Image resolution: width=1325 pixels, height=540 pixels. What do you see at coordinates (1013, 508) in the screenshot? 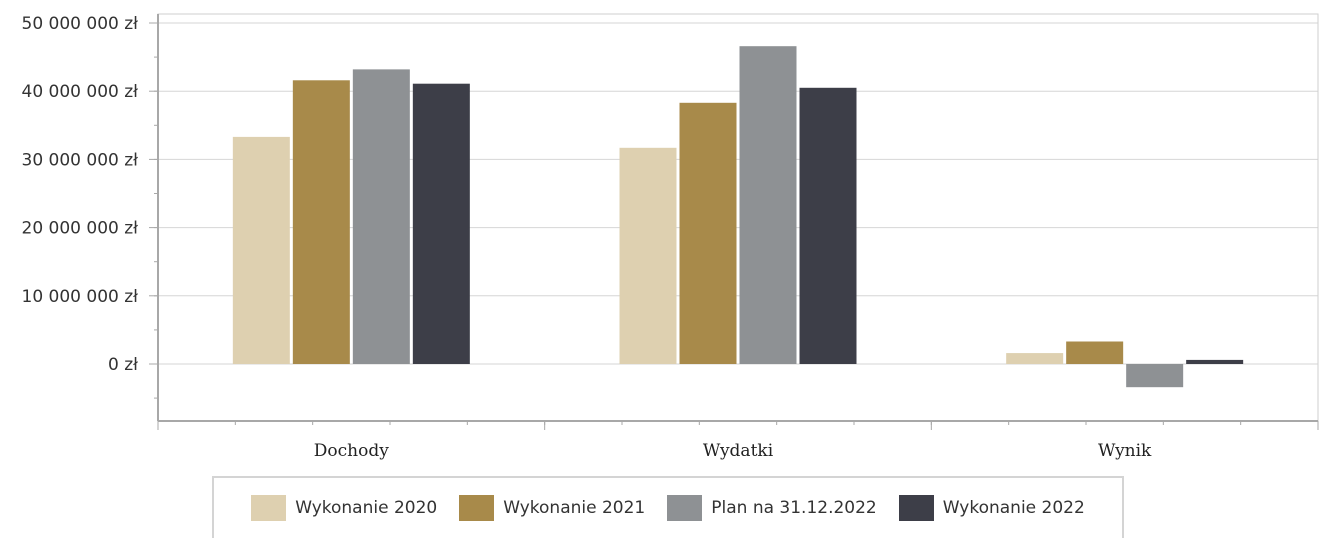
I see `legend-label: Wykonanie 2022` at bounding box center [1013, 508].